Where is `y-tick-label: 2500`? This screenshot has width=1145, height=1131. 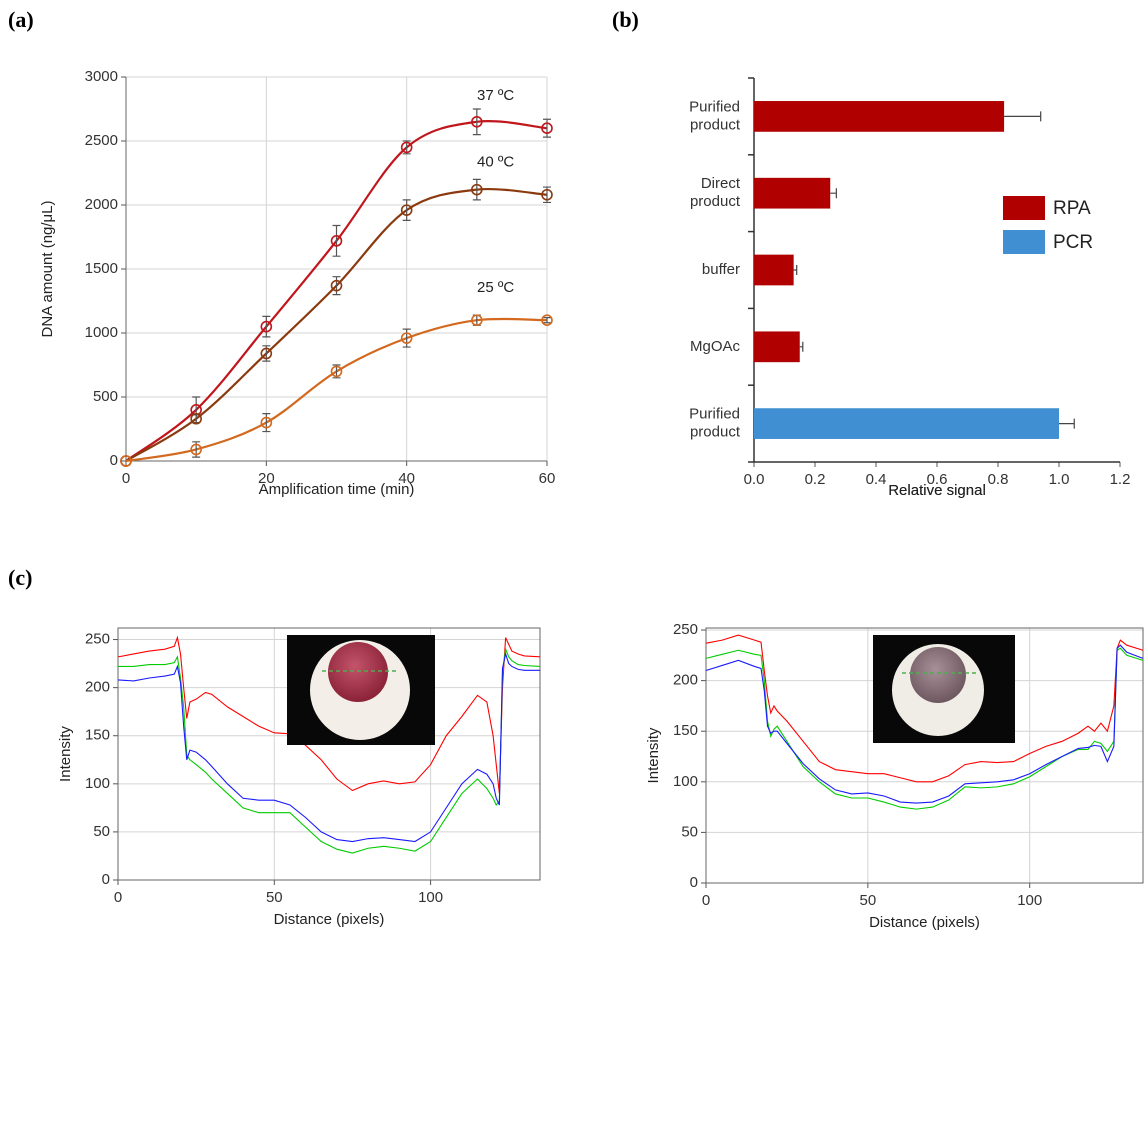
y-tick-label: 2500 is located at coordinates (101, 140).